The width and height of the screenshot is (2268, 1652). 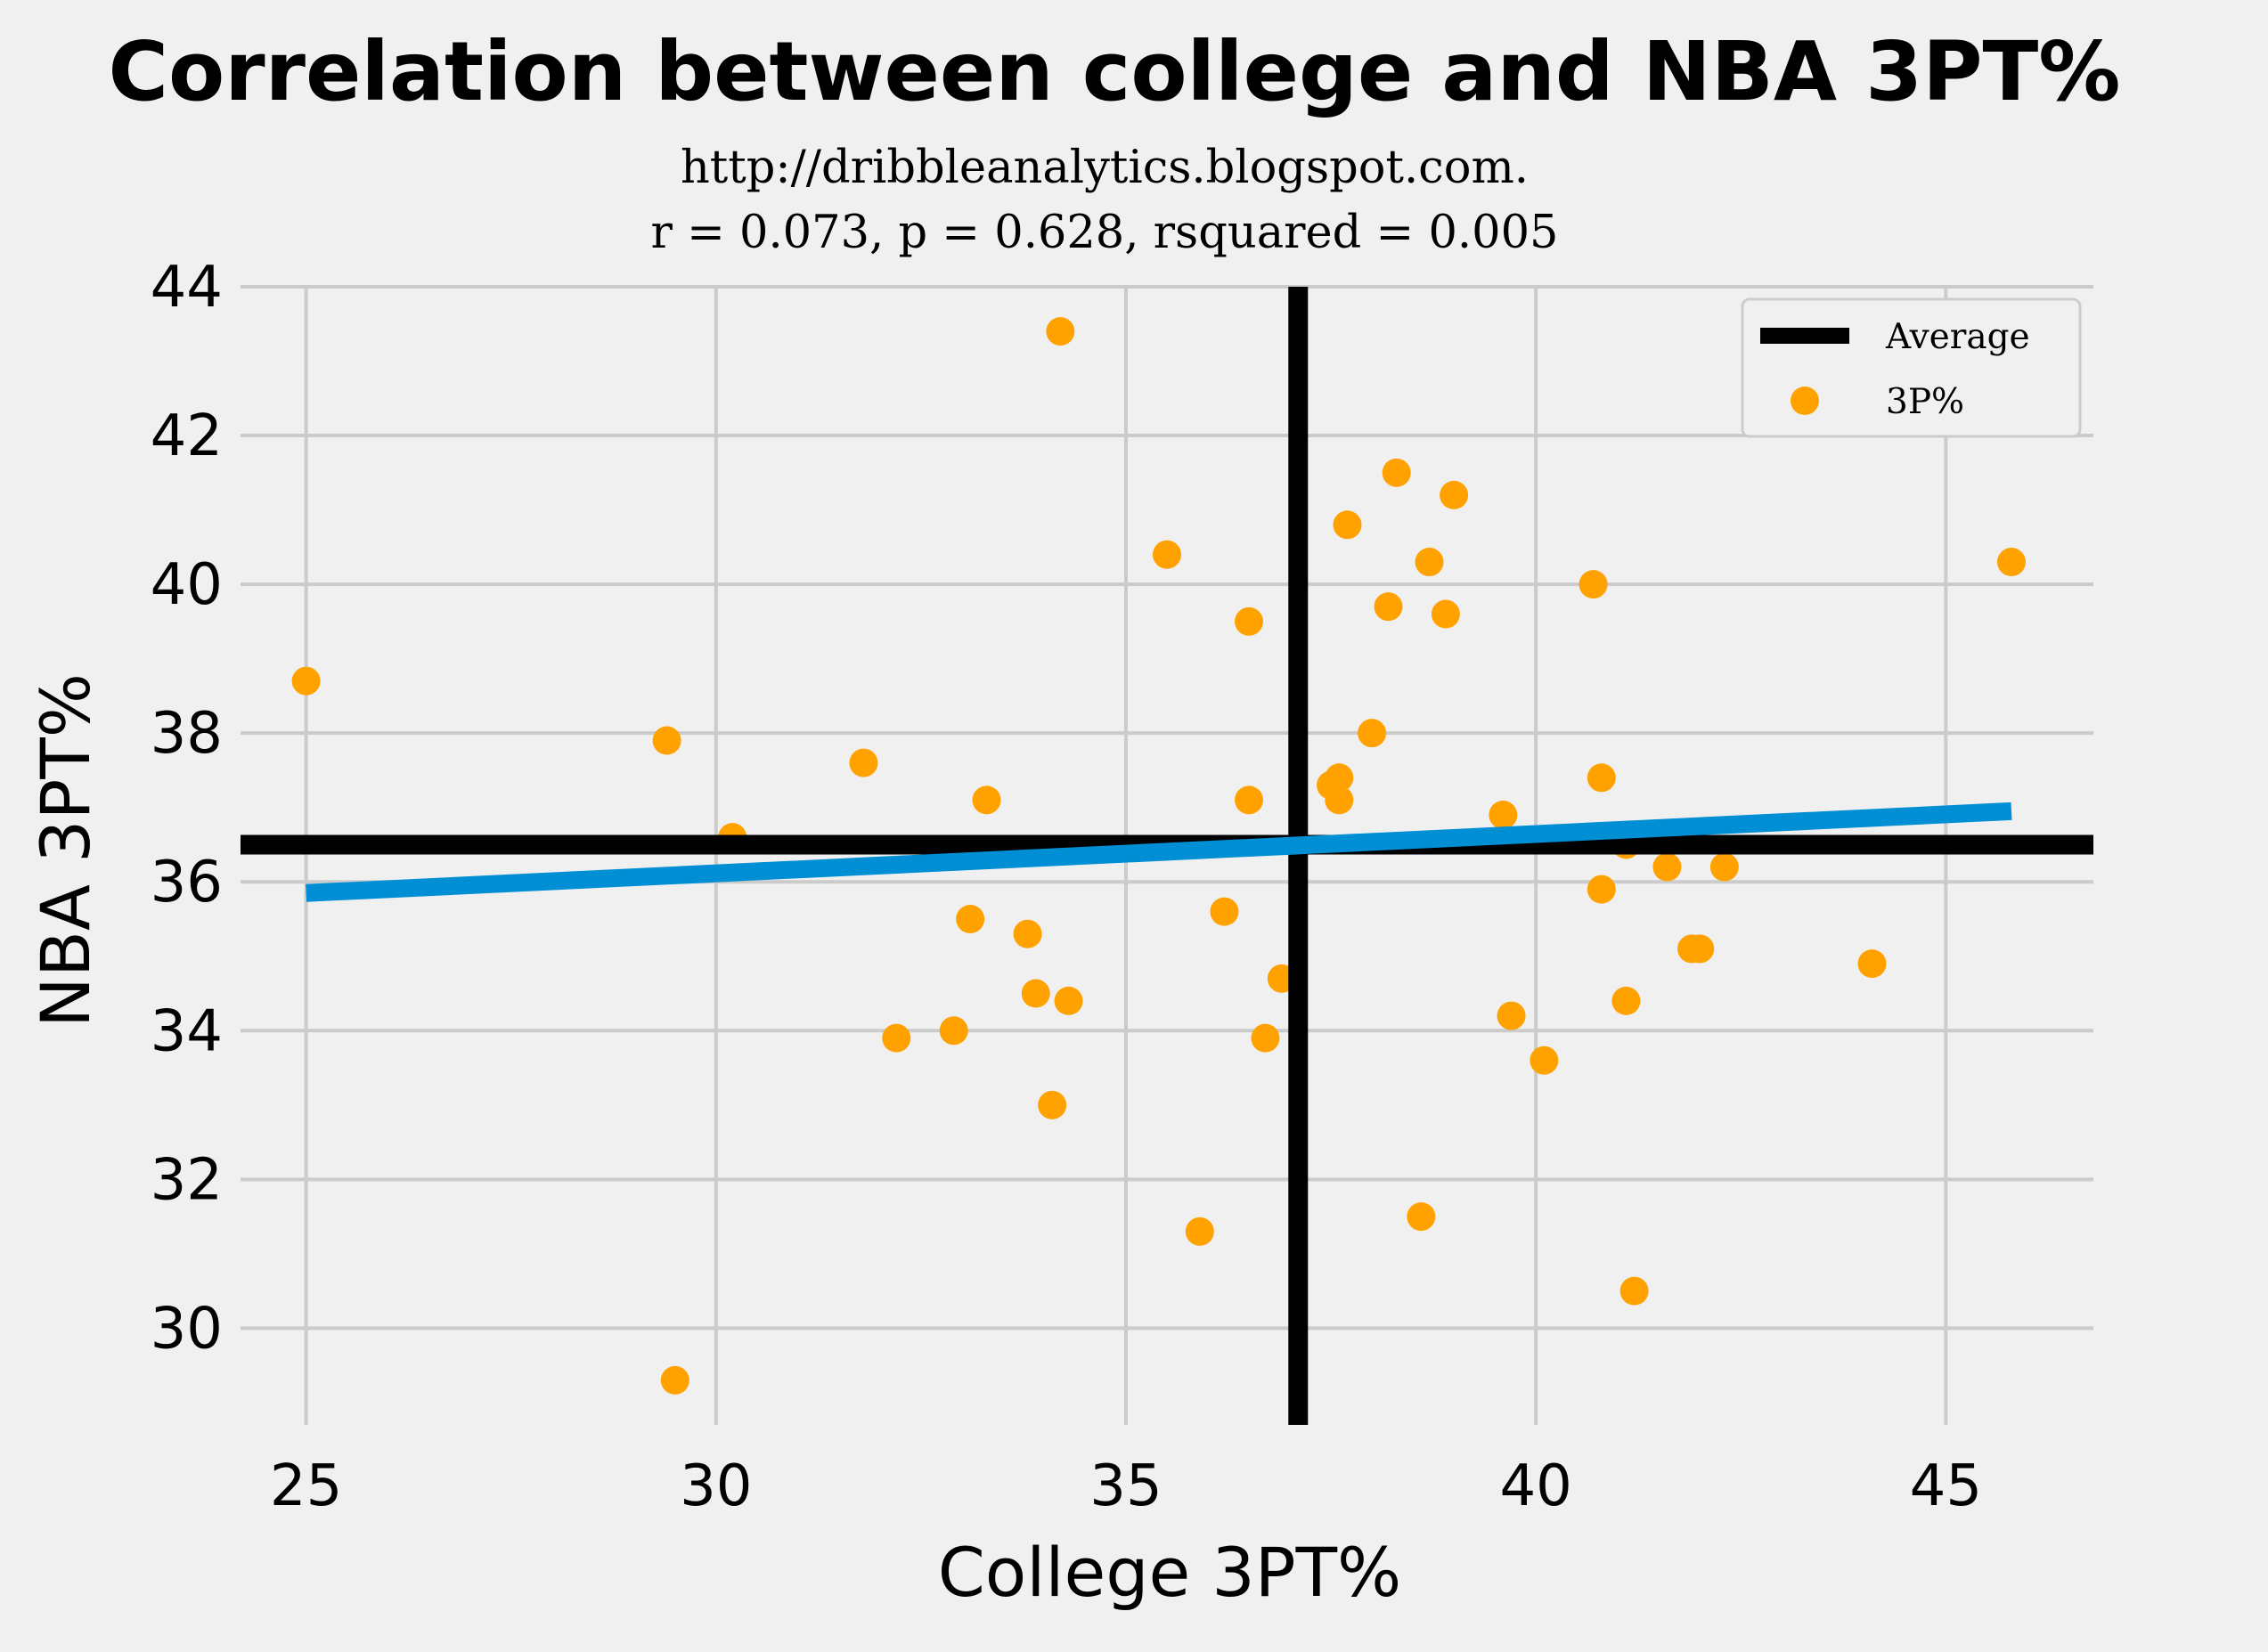 What do you see at coordinates (716, 1486) in the screenshot?
I see `x-tick-label: 30` at bounding box center [716, 1486].